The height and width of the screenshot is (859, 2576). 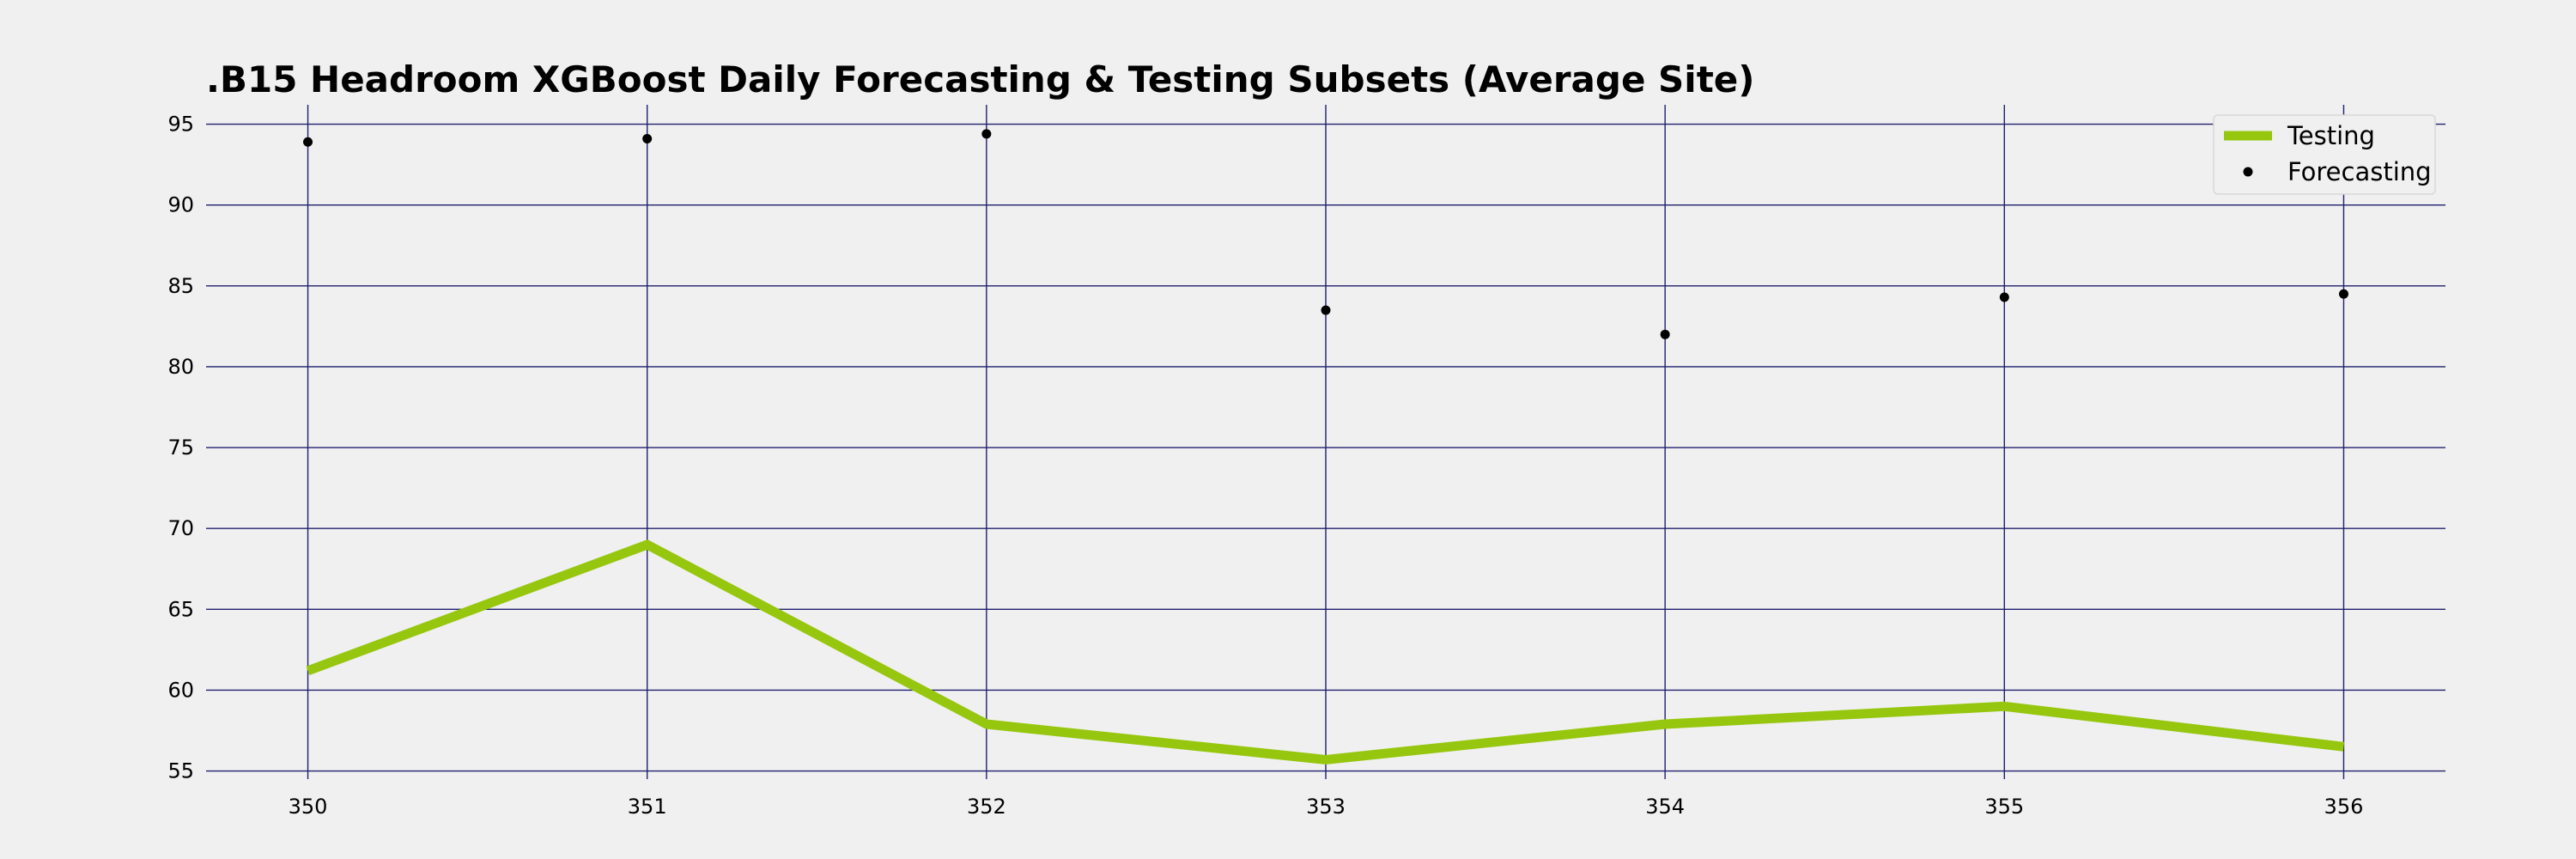 I want to click on x-tick-label: 350, so click(x=308, y=807).